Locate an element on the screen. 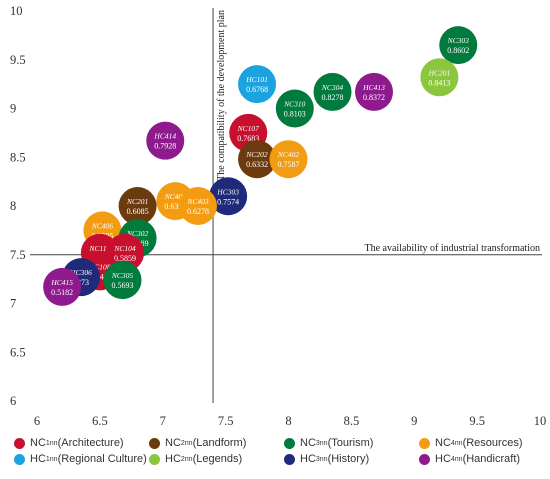 The width and height of the screenshot is (550, 479). bubble-name: NC402 is located at coordinates (288, 154).